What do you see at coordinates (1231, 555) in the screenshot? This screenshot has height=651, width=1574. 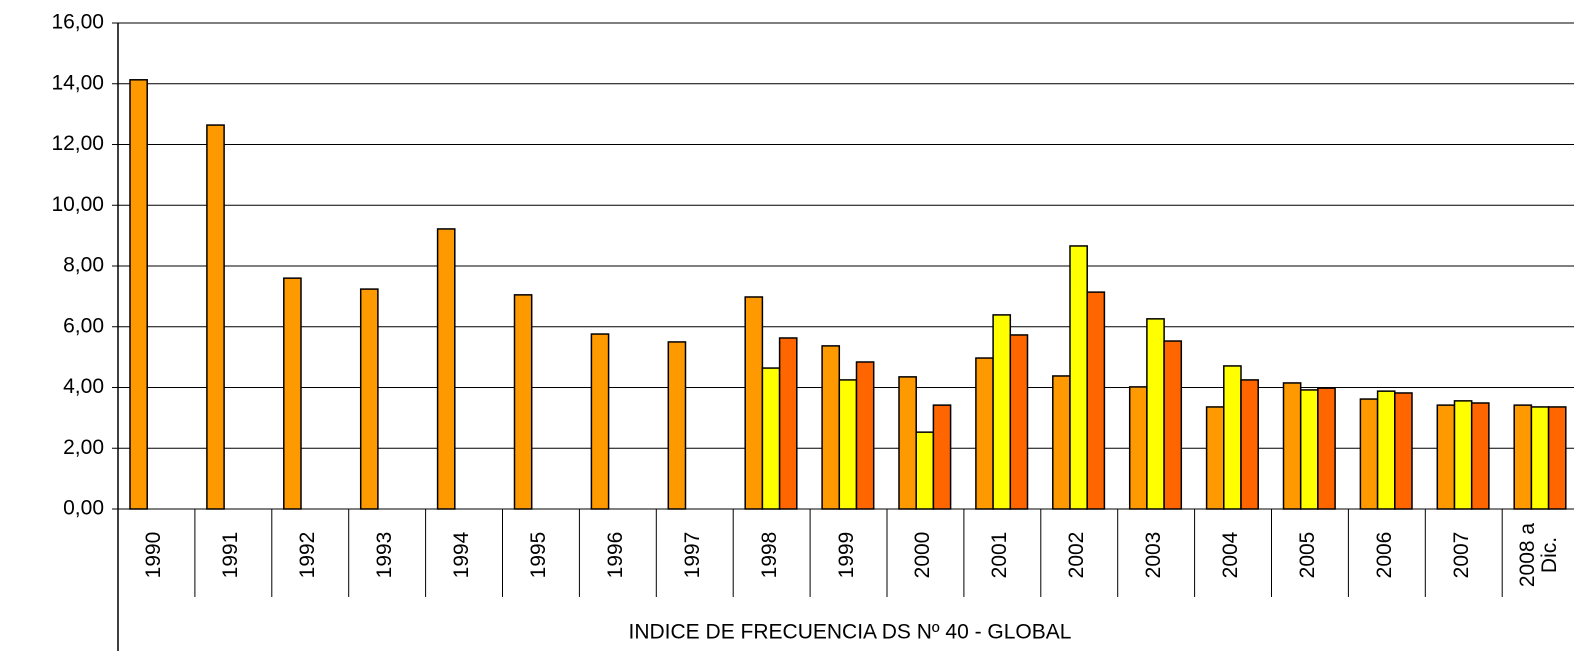 I see `x-tick-label: 2004` at bounding box center [1231, 555].